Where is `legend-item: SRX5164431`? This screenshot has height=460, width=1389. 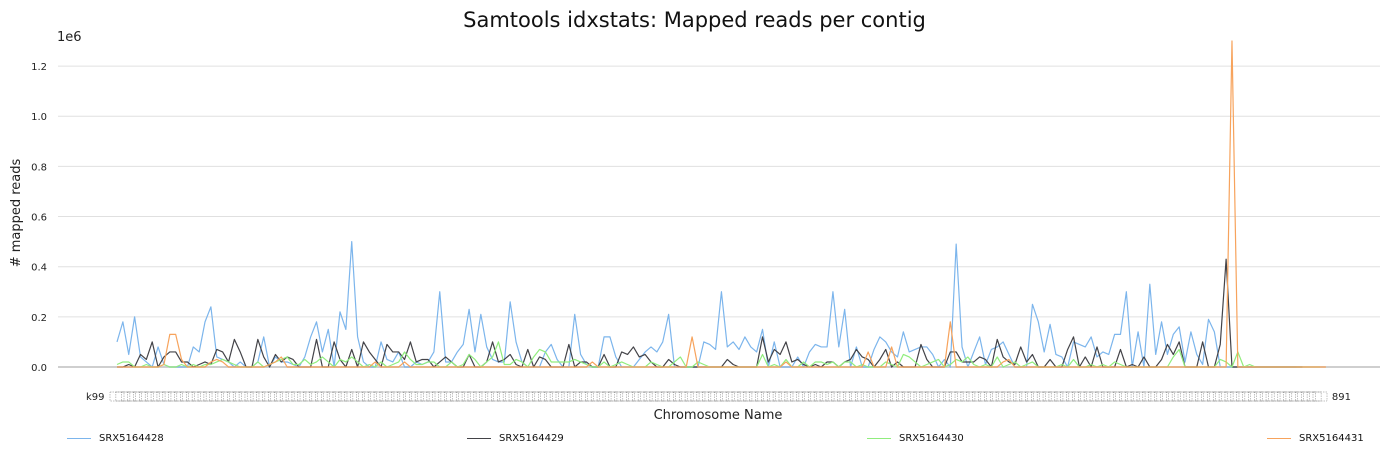 legend-item: SRX5164431 is located at coordinates (1315, 438).